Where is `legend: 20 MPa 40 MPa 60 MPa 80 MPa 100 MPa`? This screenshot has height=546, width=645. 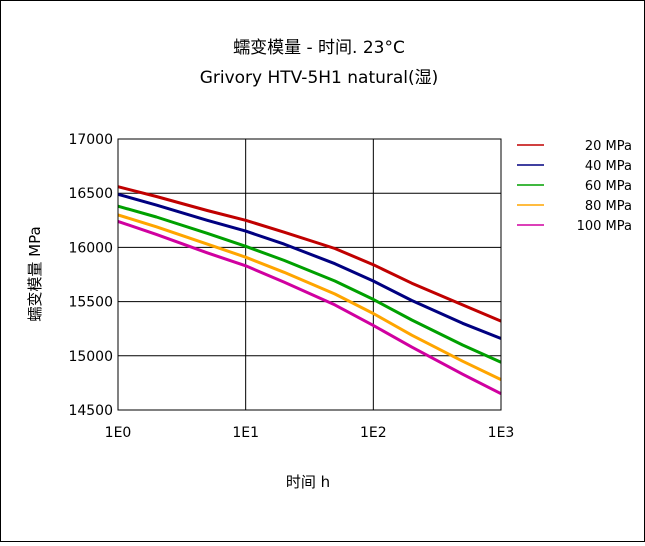
legend: 20 MPa 40 MPa 60 MPa 80 MPa 100 MPa is located at coordinates (574, 186).